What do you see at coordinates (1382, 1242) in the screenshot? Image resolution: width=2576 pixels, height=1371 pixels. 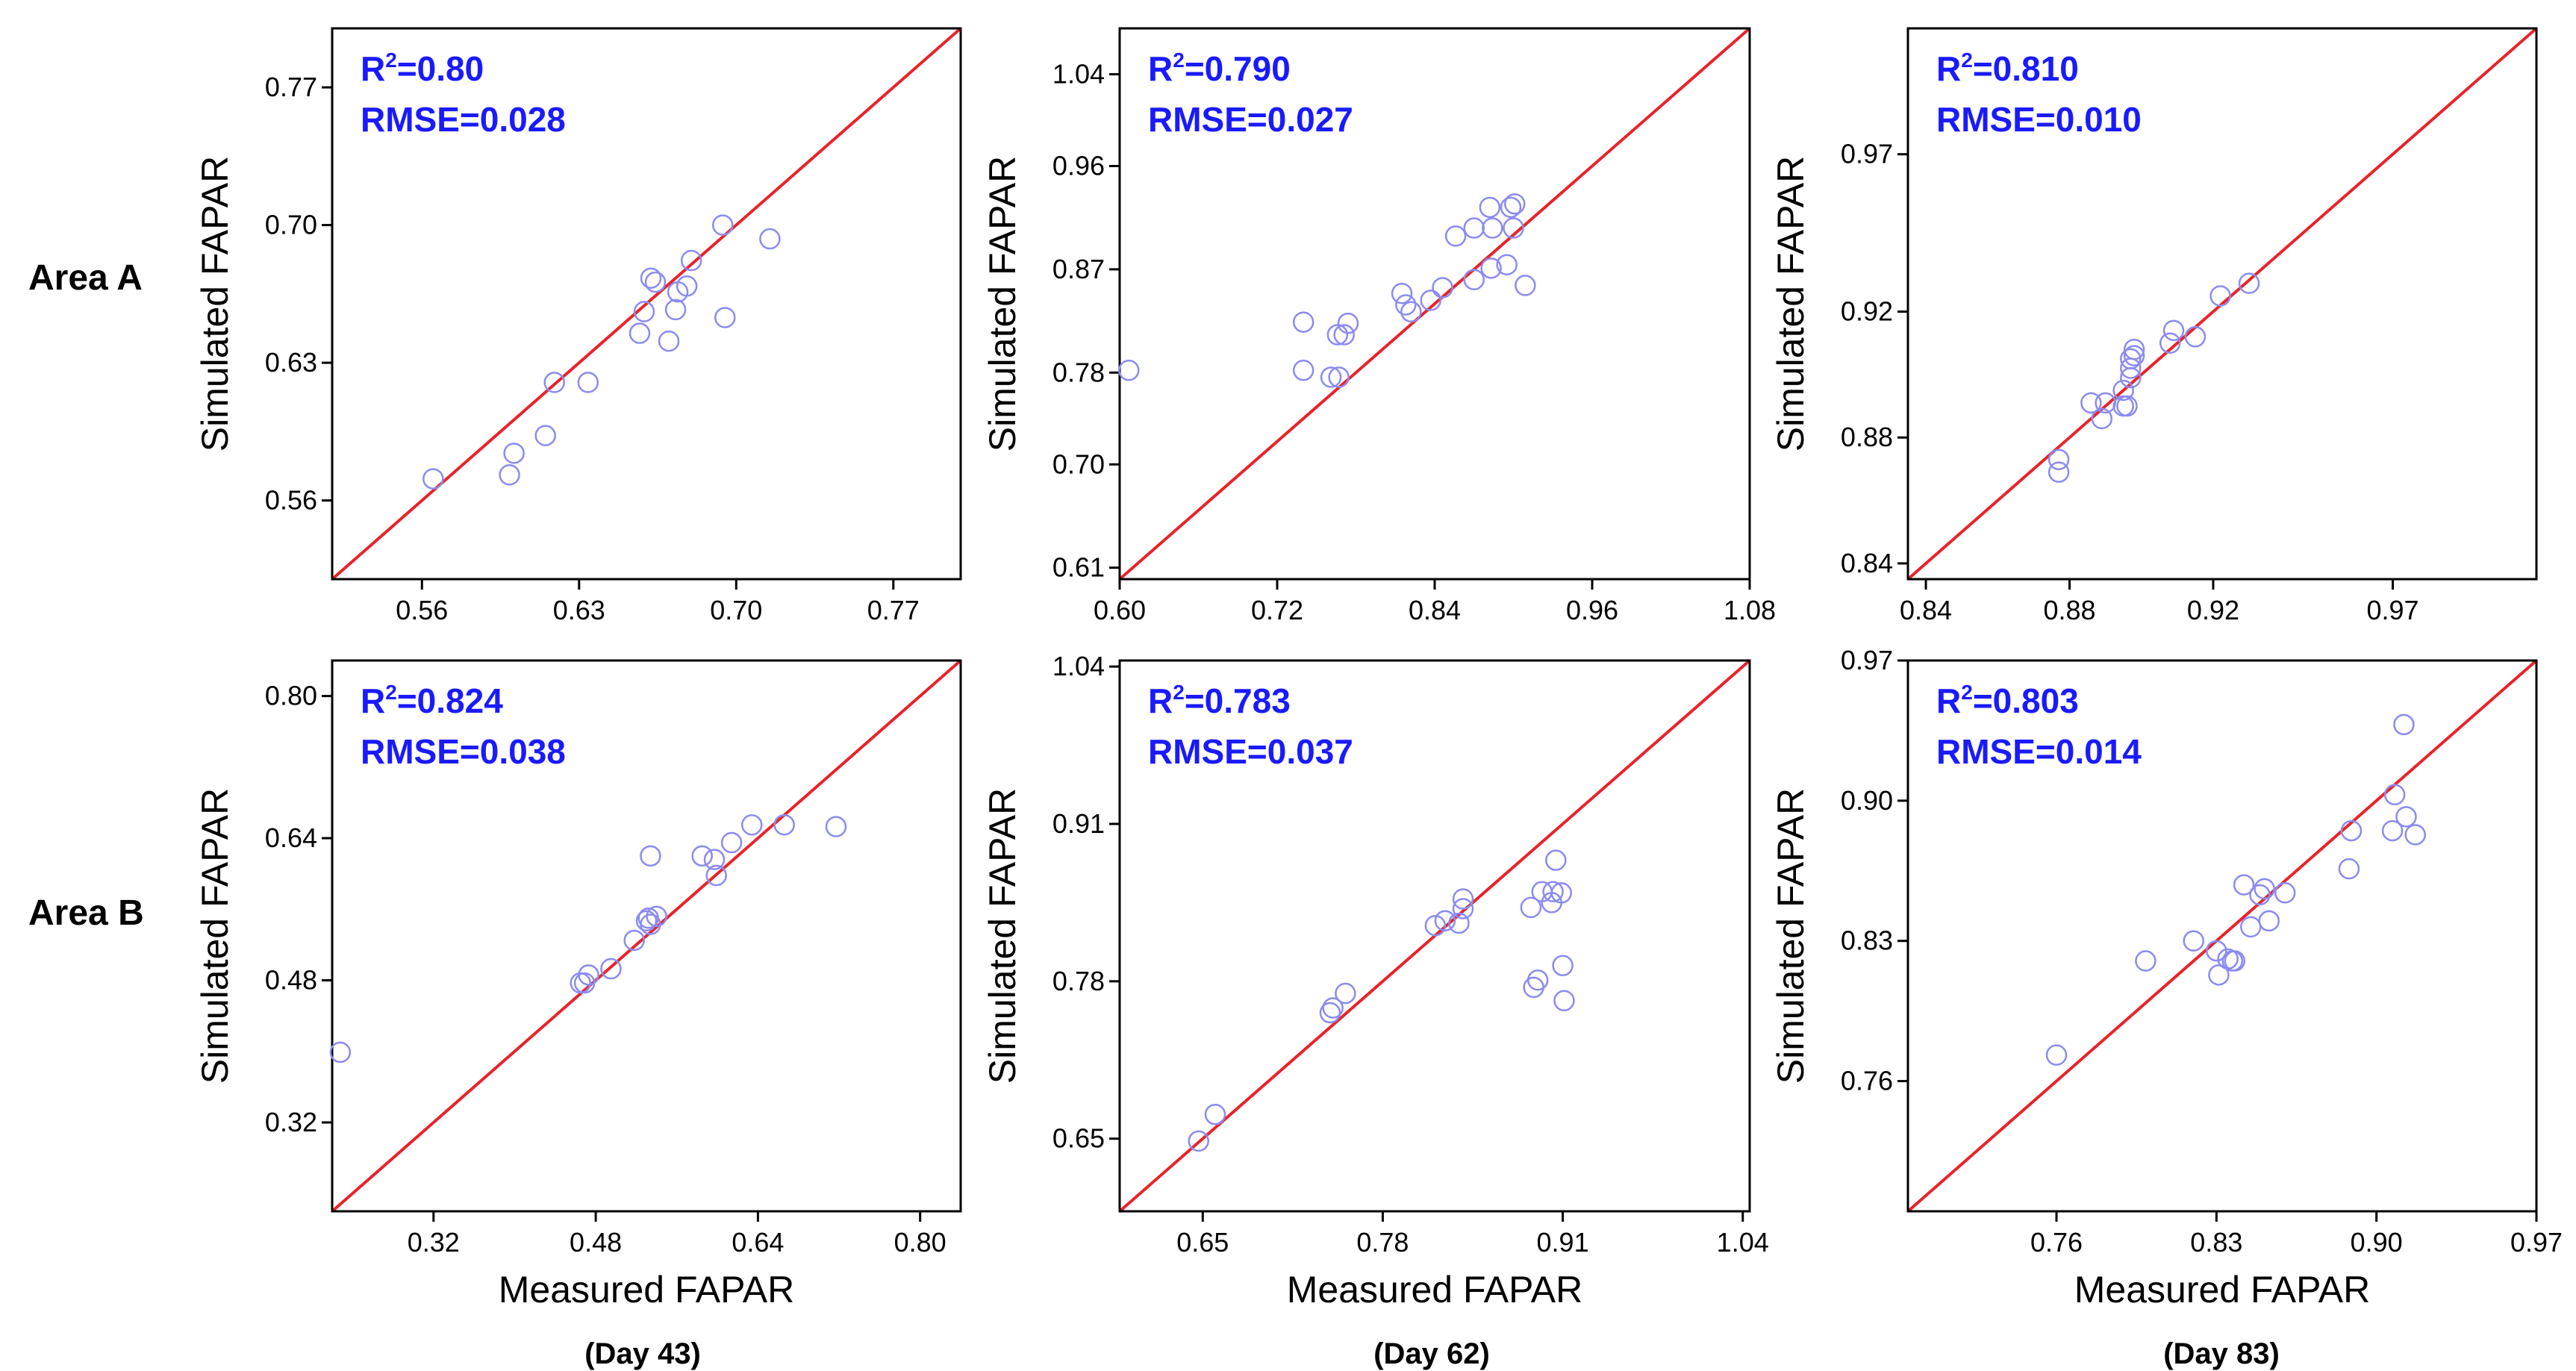 I see `x-tick-label: 0.78` at bounding box center [1382, 1242].